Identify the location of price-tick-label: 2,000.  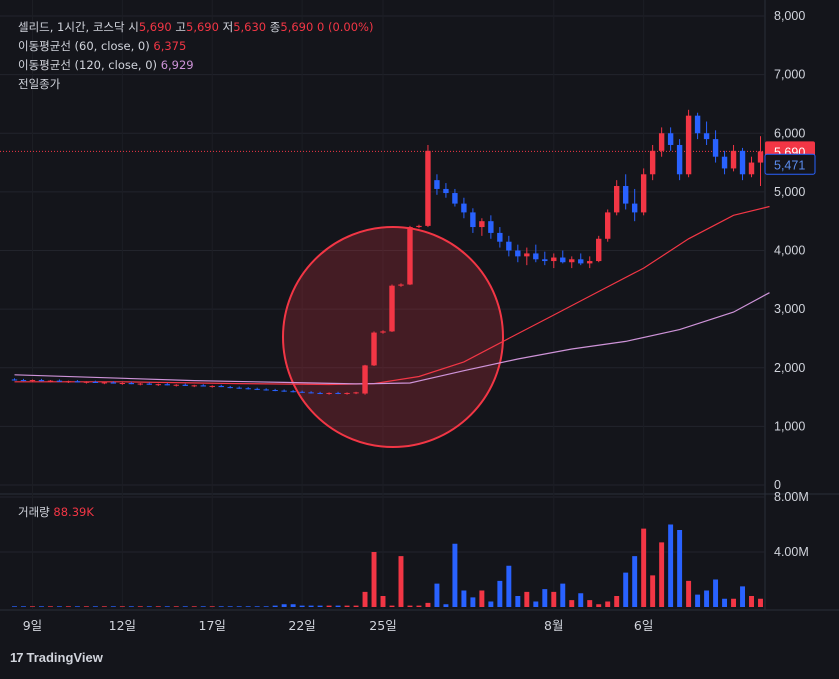
(789, 368).